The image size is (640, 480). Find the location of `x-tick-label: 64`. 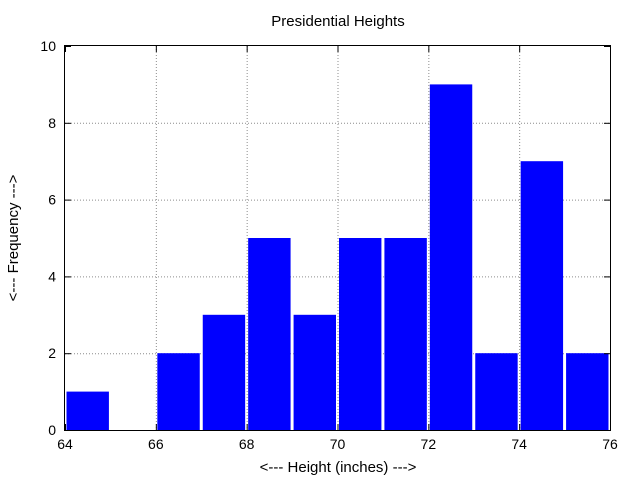

x-tick-label: 64 is located at coordinates (65, 444).